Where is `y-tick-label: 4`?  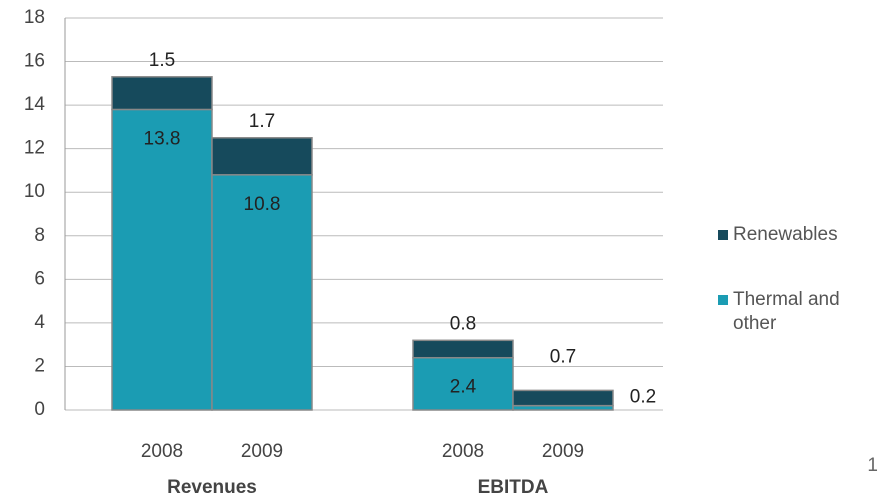 y-tick-label: 4 is located at coordinates (39, 322).